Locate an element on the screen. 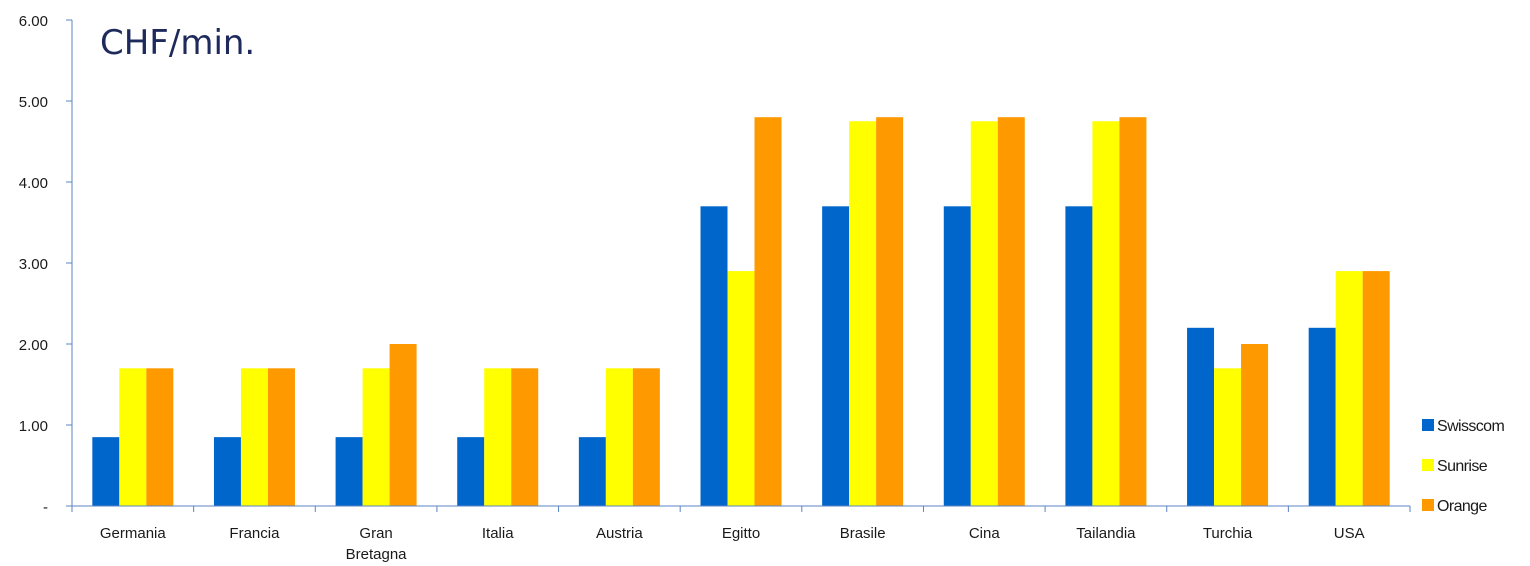 The width and height of the screenshot is (1530, 566). bar-orange-egitto is located at coordinates (768, 311).